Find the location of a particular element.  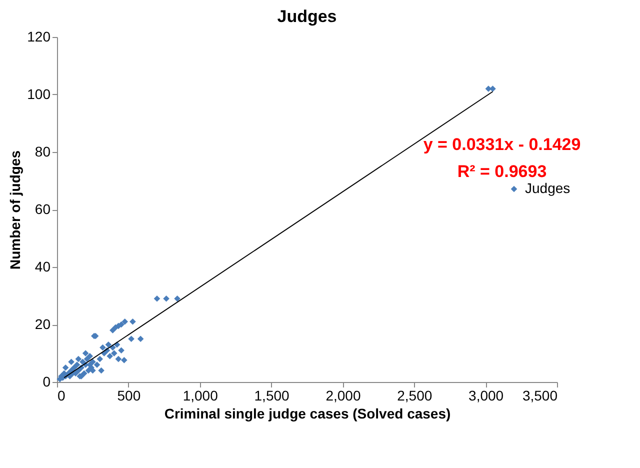

x-tick-label: 3,000 is located at coordinates (486, 396).